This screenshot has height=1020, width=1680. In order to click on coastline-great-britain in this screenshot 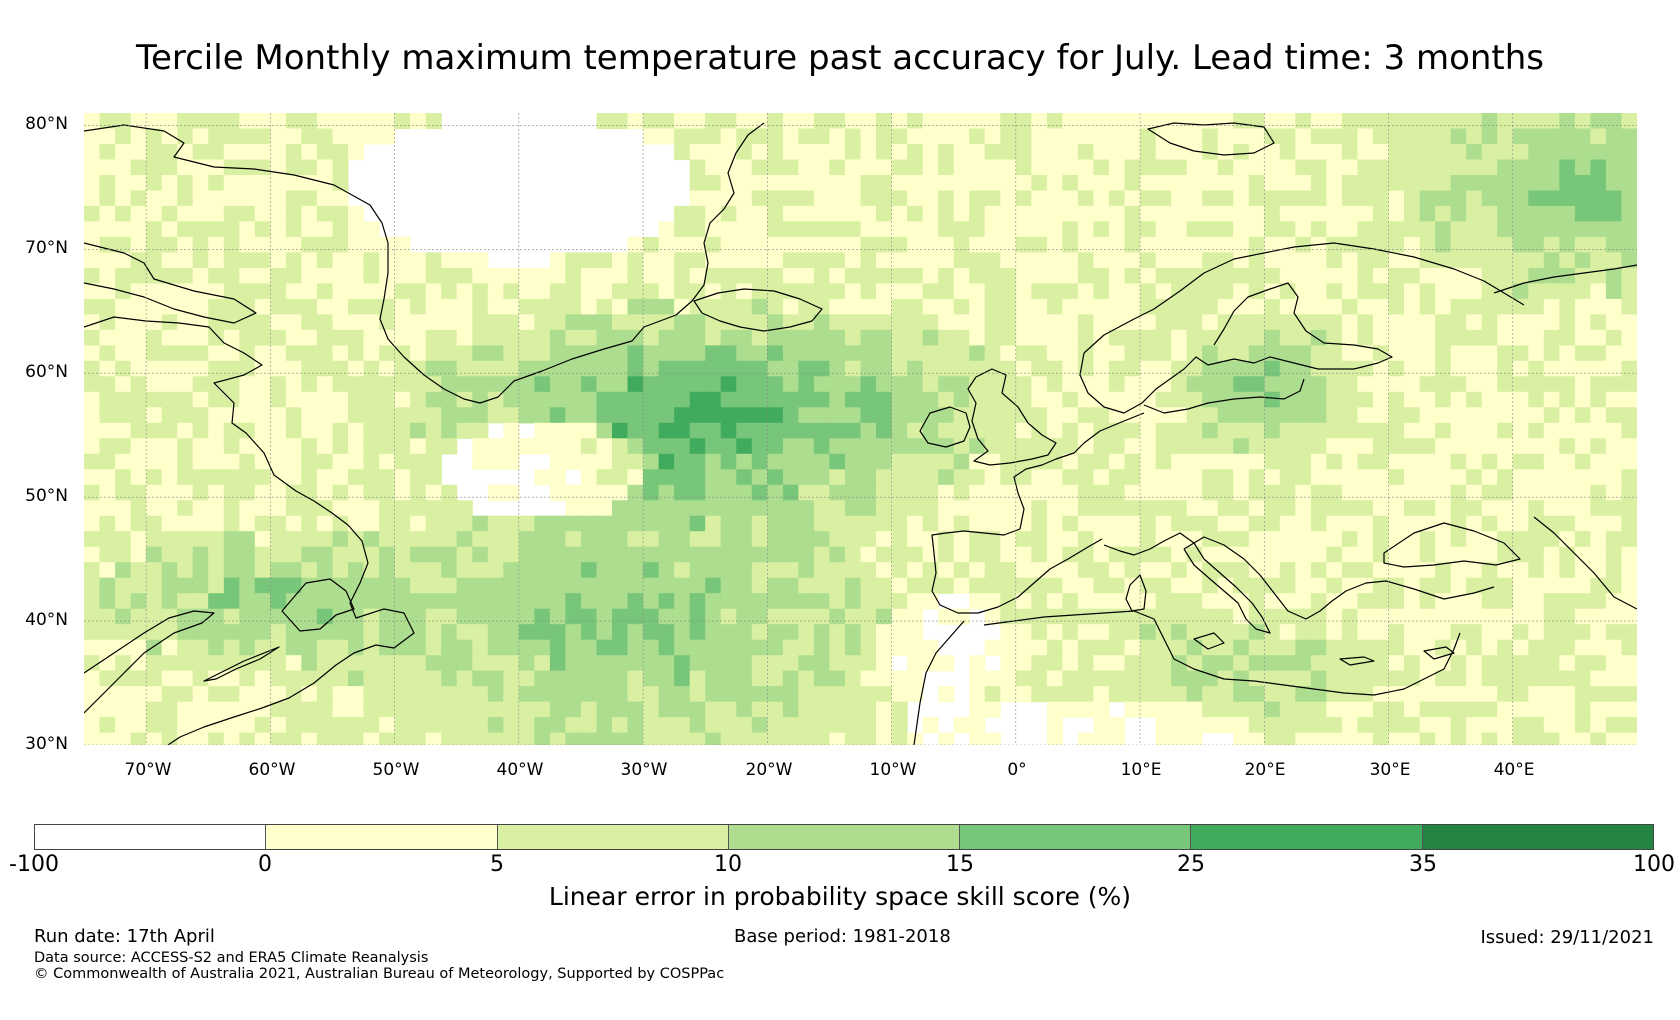, I will do `click(1012, 417)`.